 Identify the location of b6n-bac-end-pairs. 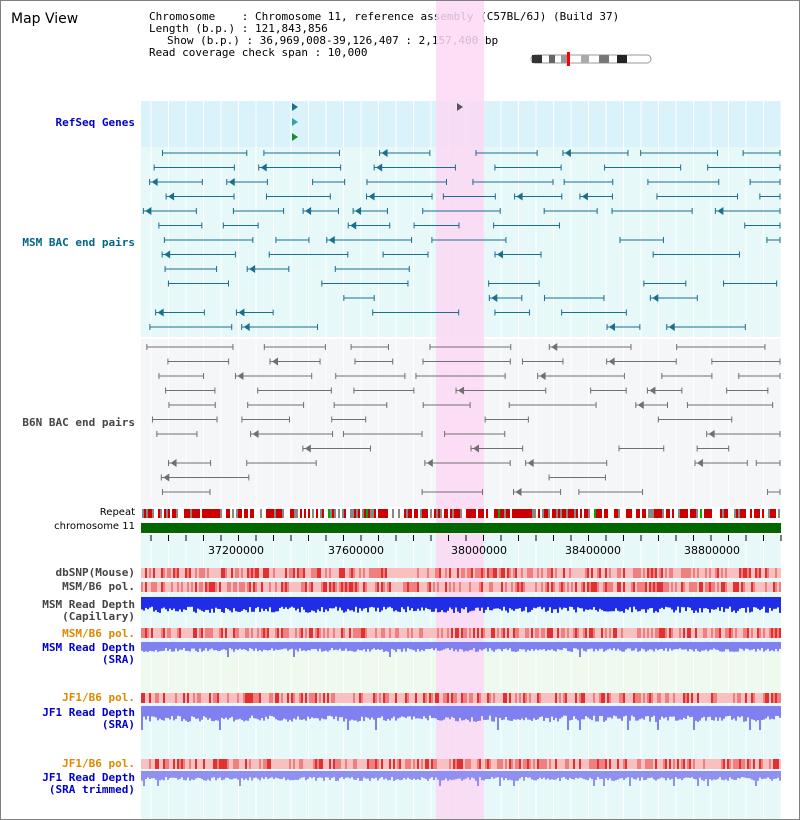
(463, 419).